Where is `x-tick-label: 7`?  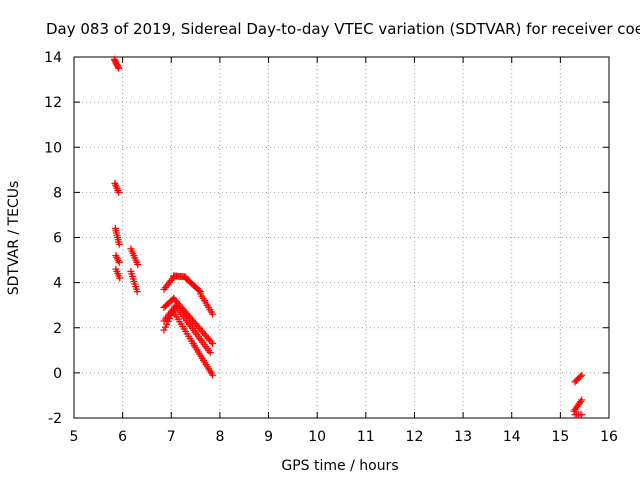
x-tick-label: 7 is located at coordinates (171, 437).